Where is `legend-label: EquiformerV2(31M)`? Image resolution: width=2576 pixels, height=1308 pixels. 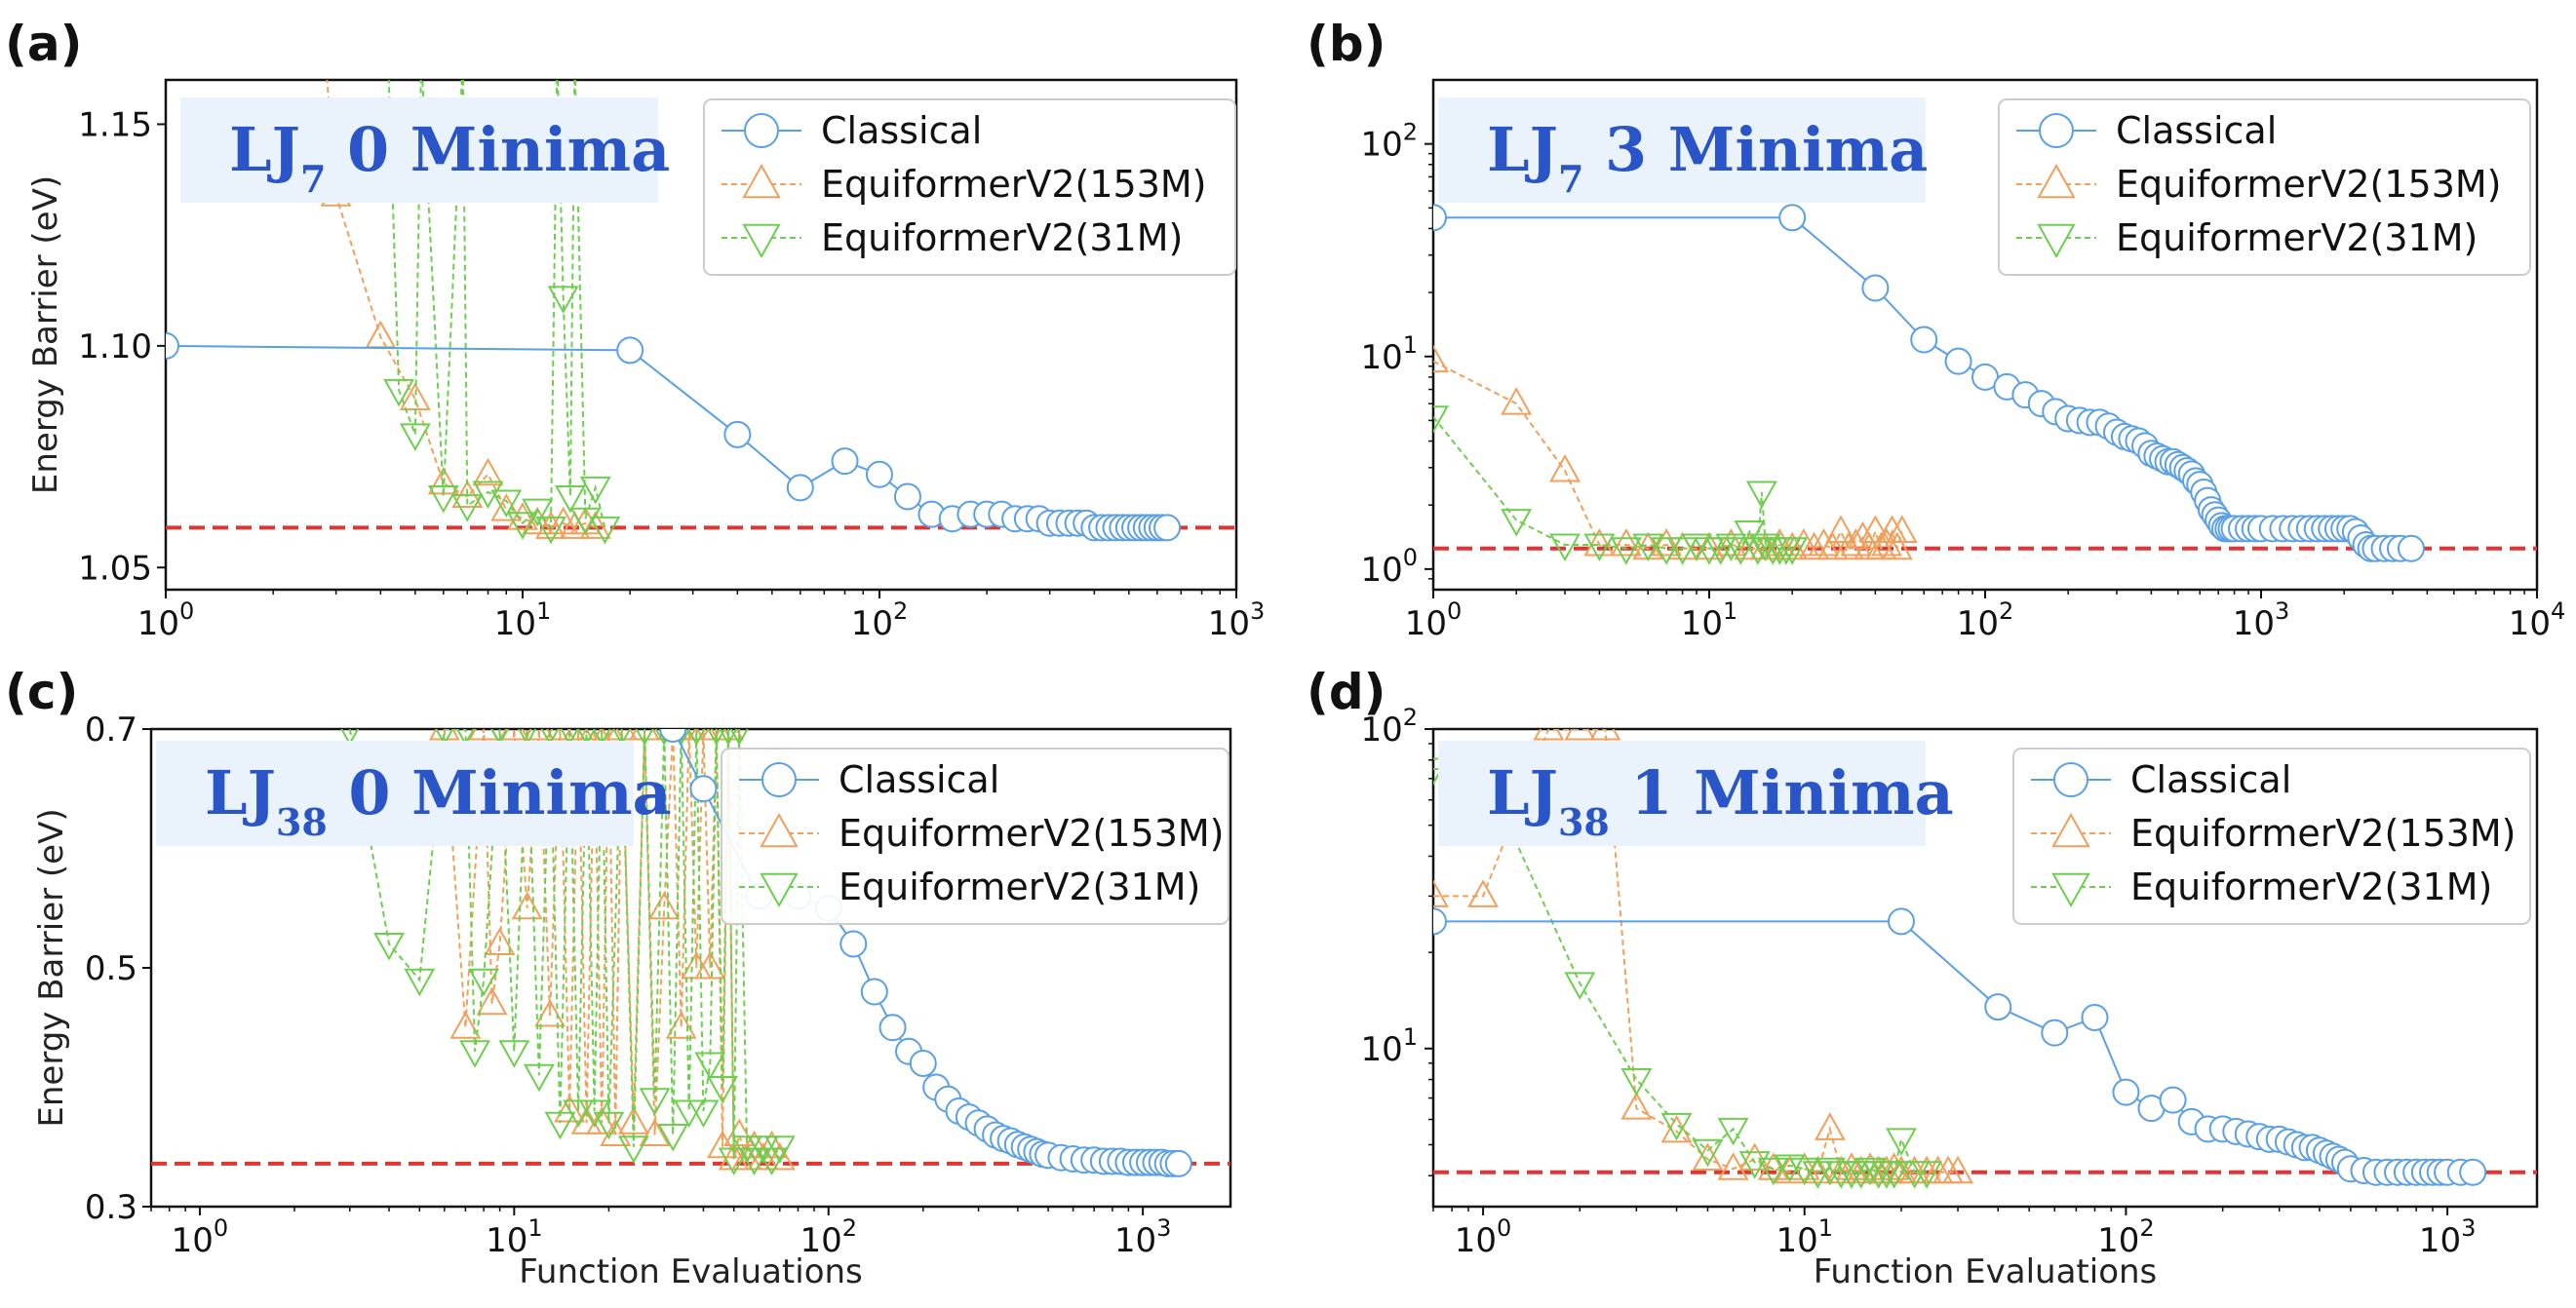
legend-label: EquiformerV2(31M) is located at coordinates (1019, 887).